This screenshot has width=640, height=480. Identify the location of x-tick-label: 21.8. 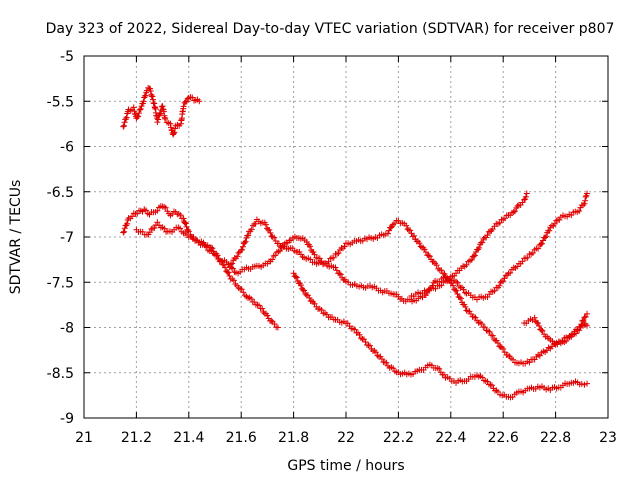
(293, 438).